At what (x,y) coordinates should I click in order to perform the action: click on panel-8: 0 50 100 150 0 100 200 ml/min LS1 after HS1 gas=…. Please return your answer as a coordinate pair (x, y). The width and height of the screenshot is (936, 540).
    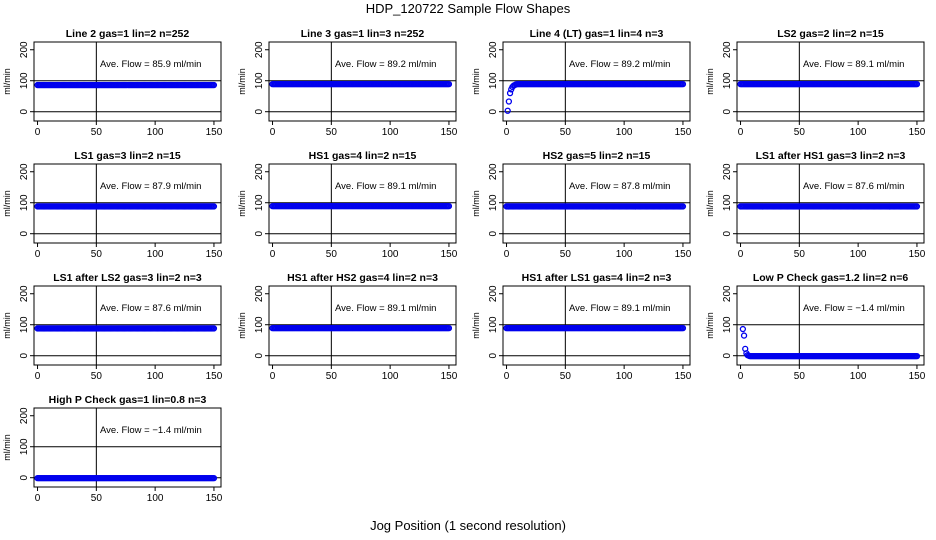
    Looking at the image, I should click on (815, 205).